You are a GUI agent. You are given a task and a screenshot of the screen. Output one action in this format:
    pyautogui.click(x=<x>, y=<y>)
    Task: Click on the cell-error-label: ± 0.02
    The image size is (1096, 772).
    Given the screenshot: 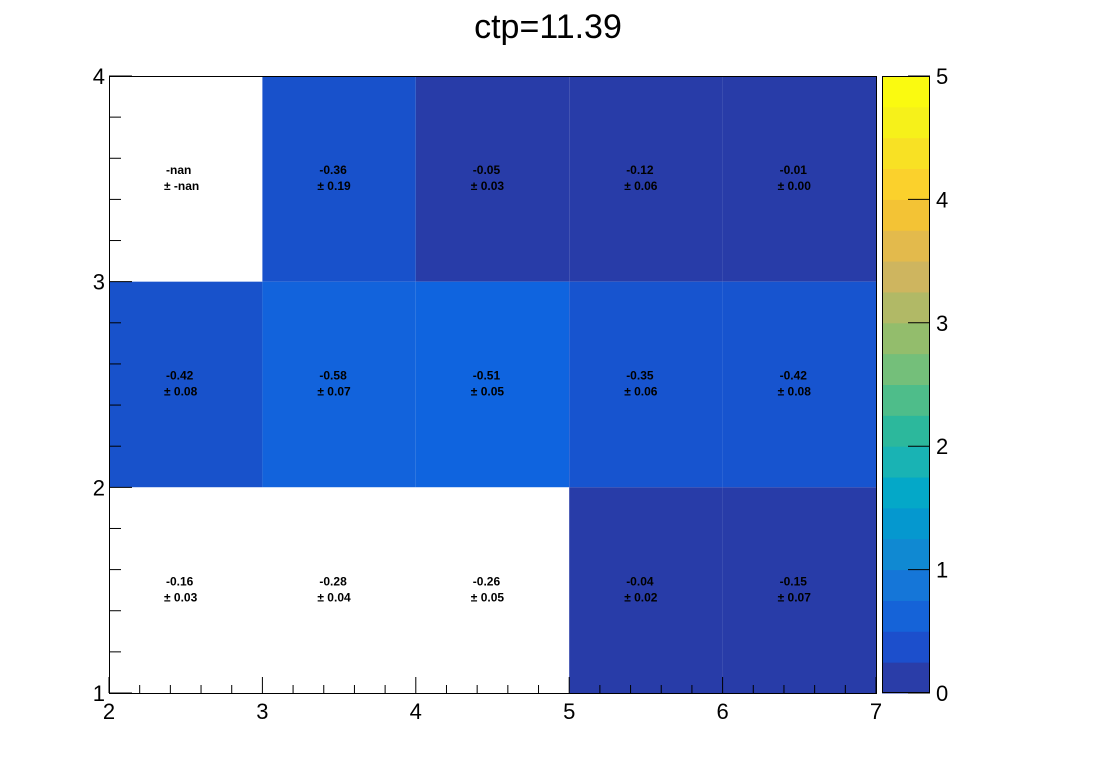 What is the action you would take?
    pyautogui.click(x=641, y=597)
    